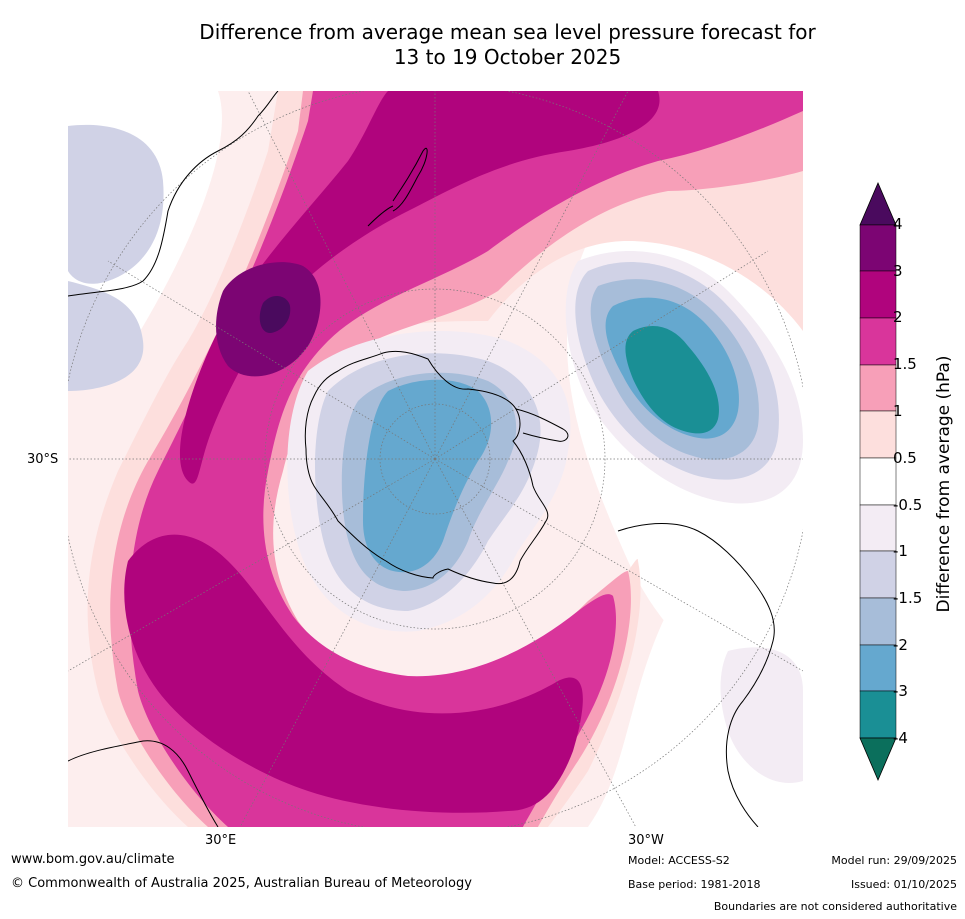  Describe the element at coordinates (878, 759) in the screenshot. I see `legend-triangle-bottom` at that location.